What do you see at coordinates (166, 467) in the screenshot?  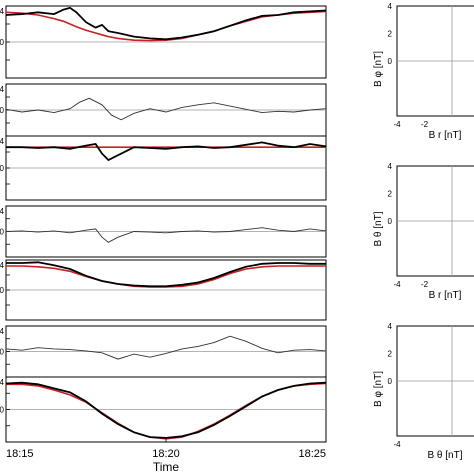 I see `x-axis-label: Time` at bounding box center [166, 467].